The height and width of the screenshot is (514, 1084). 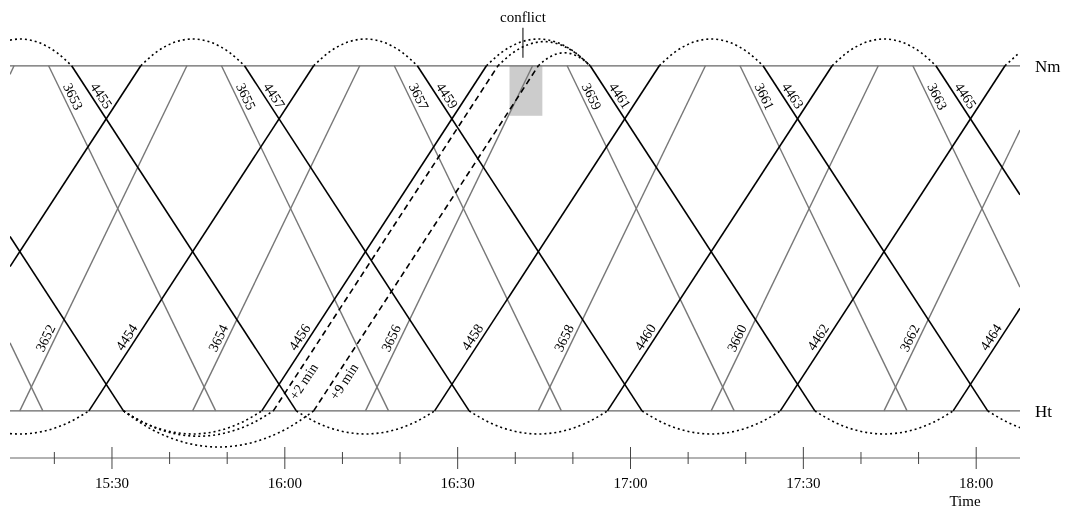 I want to click on ref-line-label: Nm, so click(x=1048, y=66).